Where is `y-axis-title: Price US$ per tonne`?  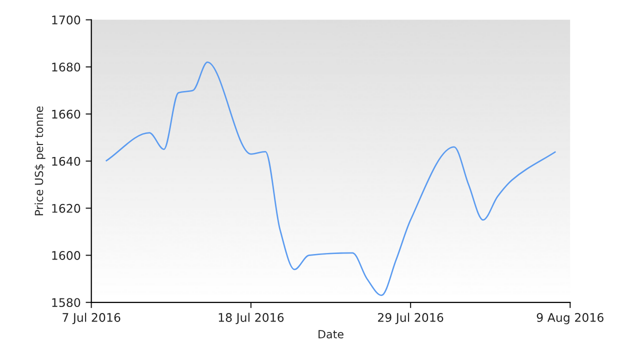 y-axis-title: Price US$ per tonne is located at coordinates (40, 161).